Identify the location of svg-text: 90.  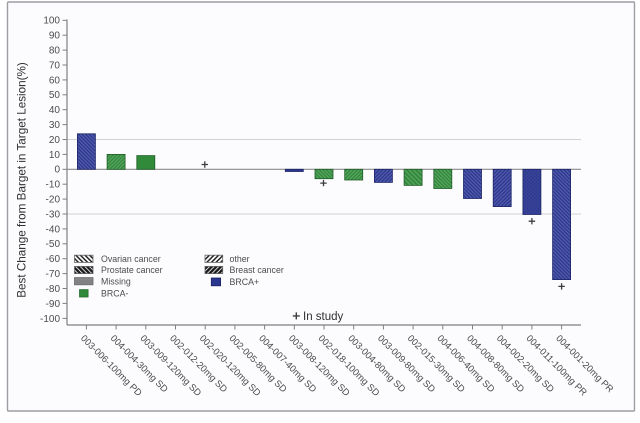
(55, 36).